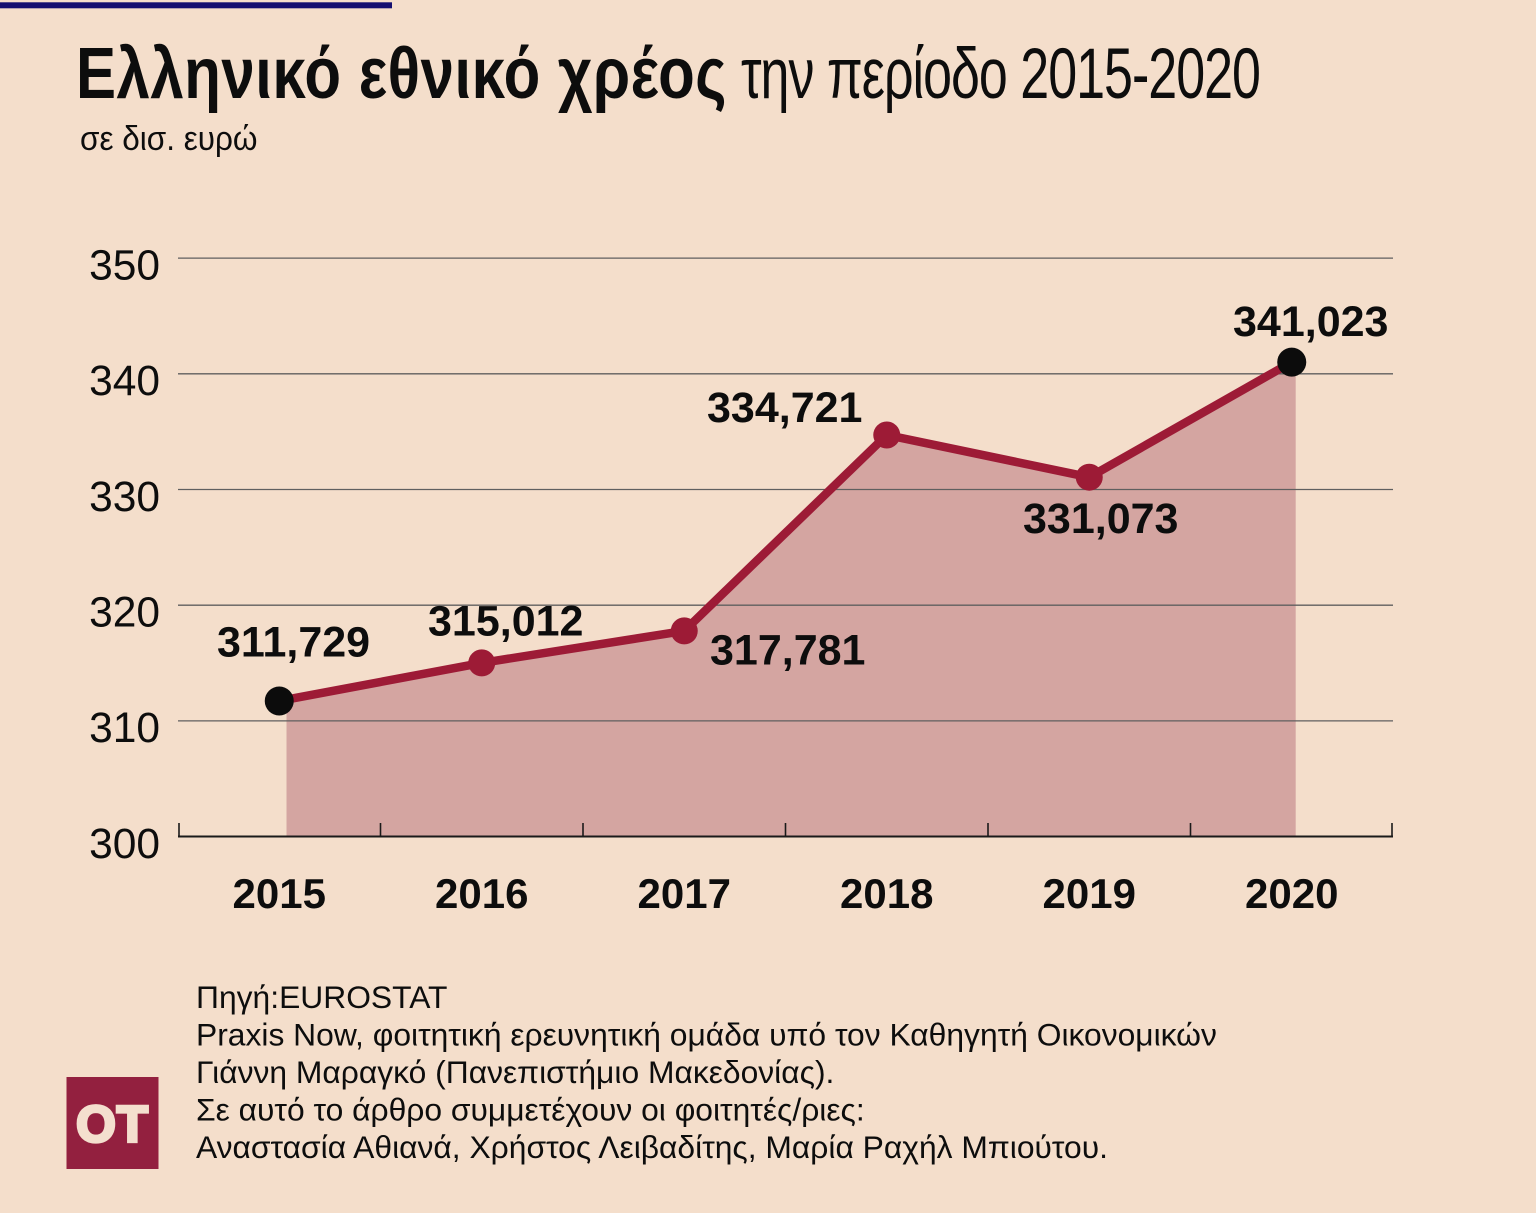 Image resolution: width=1536 pixels, height=1213 pixels. I want to click on svg-text: 341,023, so click(1310, 322).